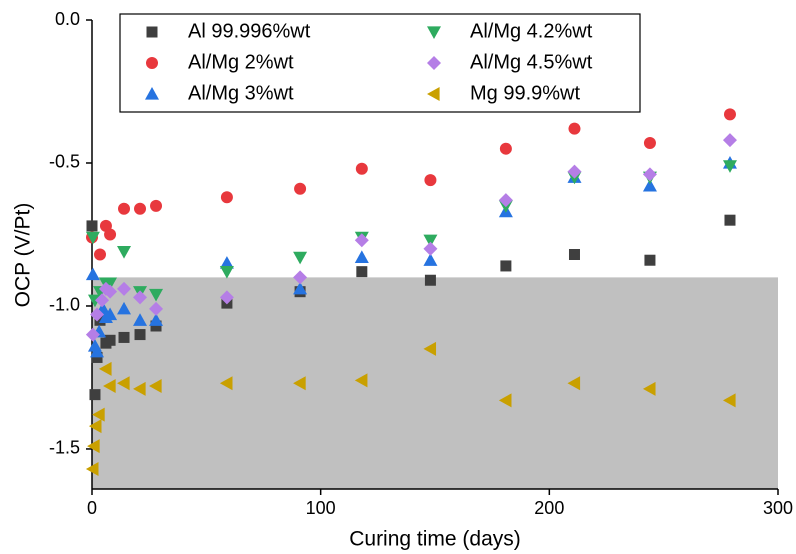 This screenshot has height=554, width=796. I want to click on x-tick-label: 100, so click(321, 508).